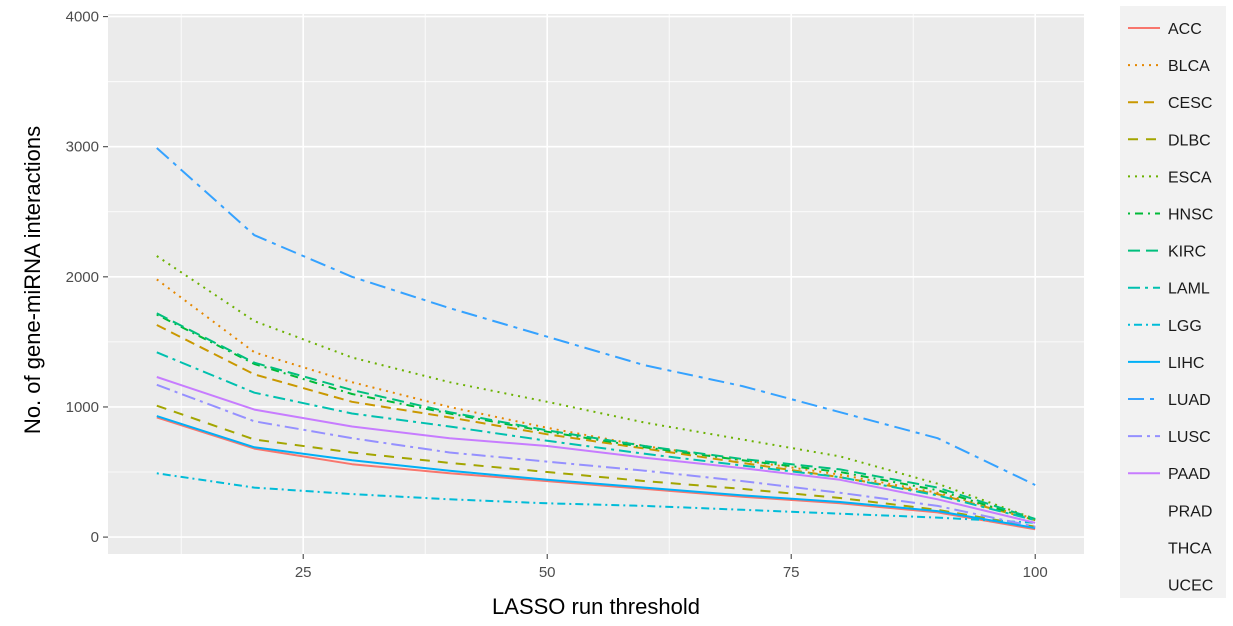  I want to click on legend-label-blca: BLCA, so click(1189, 66).